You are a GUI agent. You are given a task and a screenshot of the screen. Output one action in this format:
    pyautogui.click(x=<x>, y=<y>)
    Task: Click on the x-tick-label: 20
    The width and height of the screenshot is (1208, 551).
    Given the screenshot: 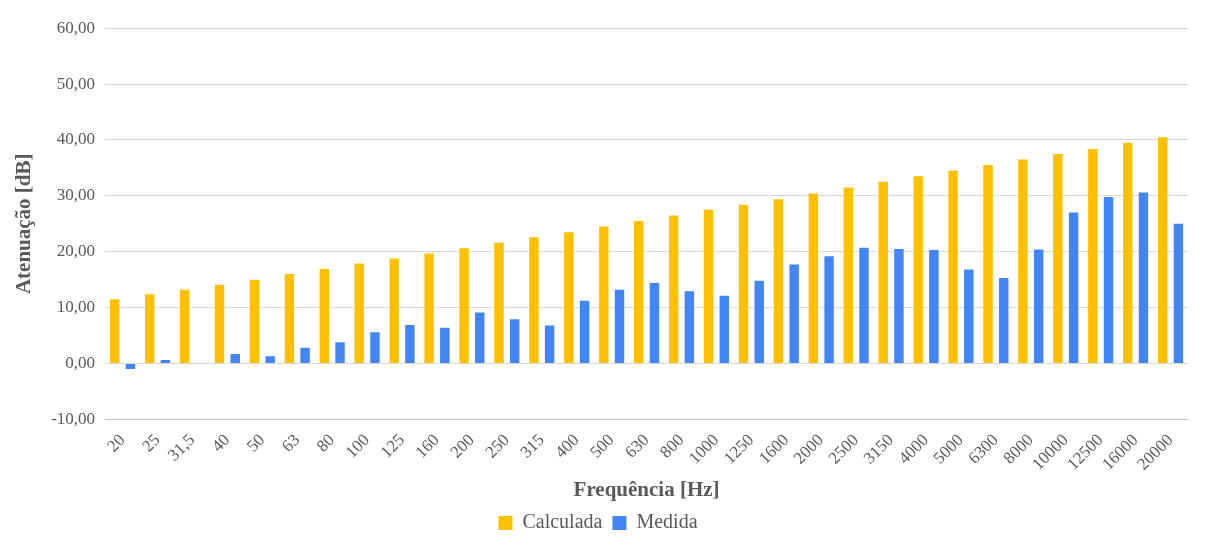 What is the action you would take?
    pyautogui.click(x=116, y=443)
    